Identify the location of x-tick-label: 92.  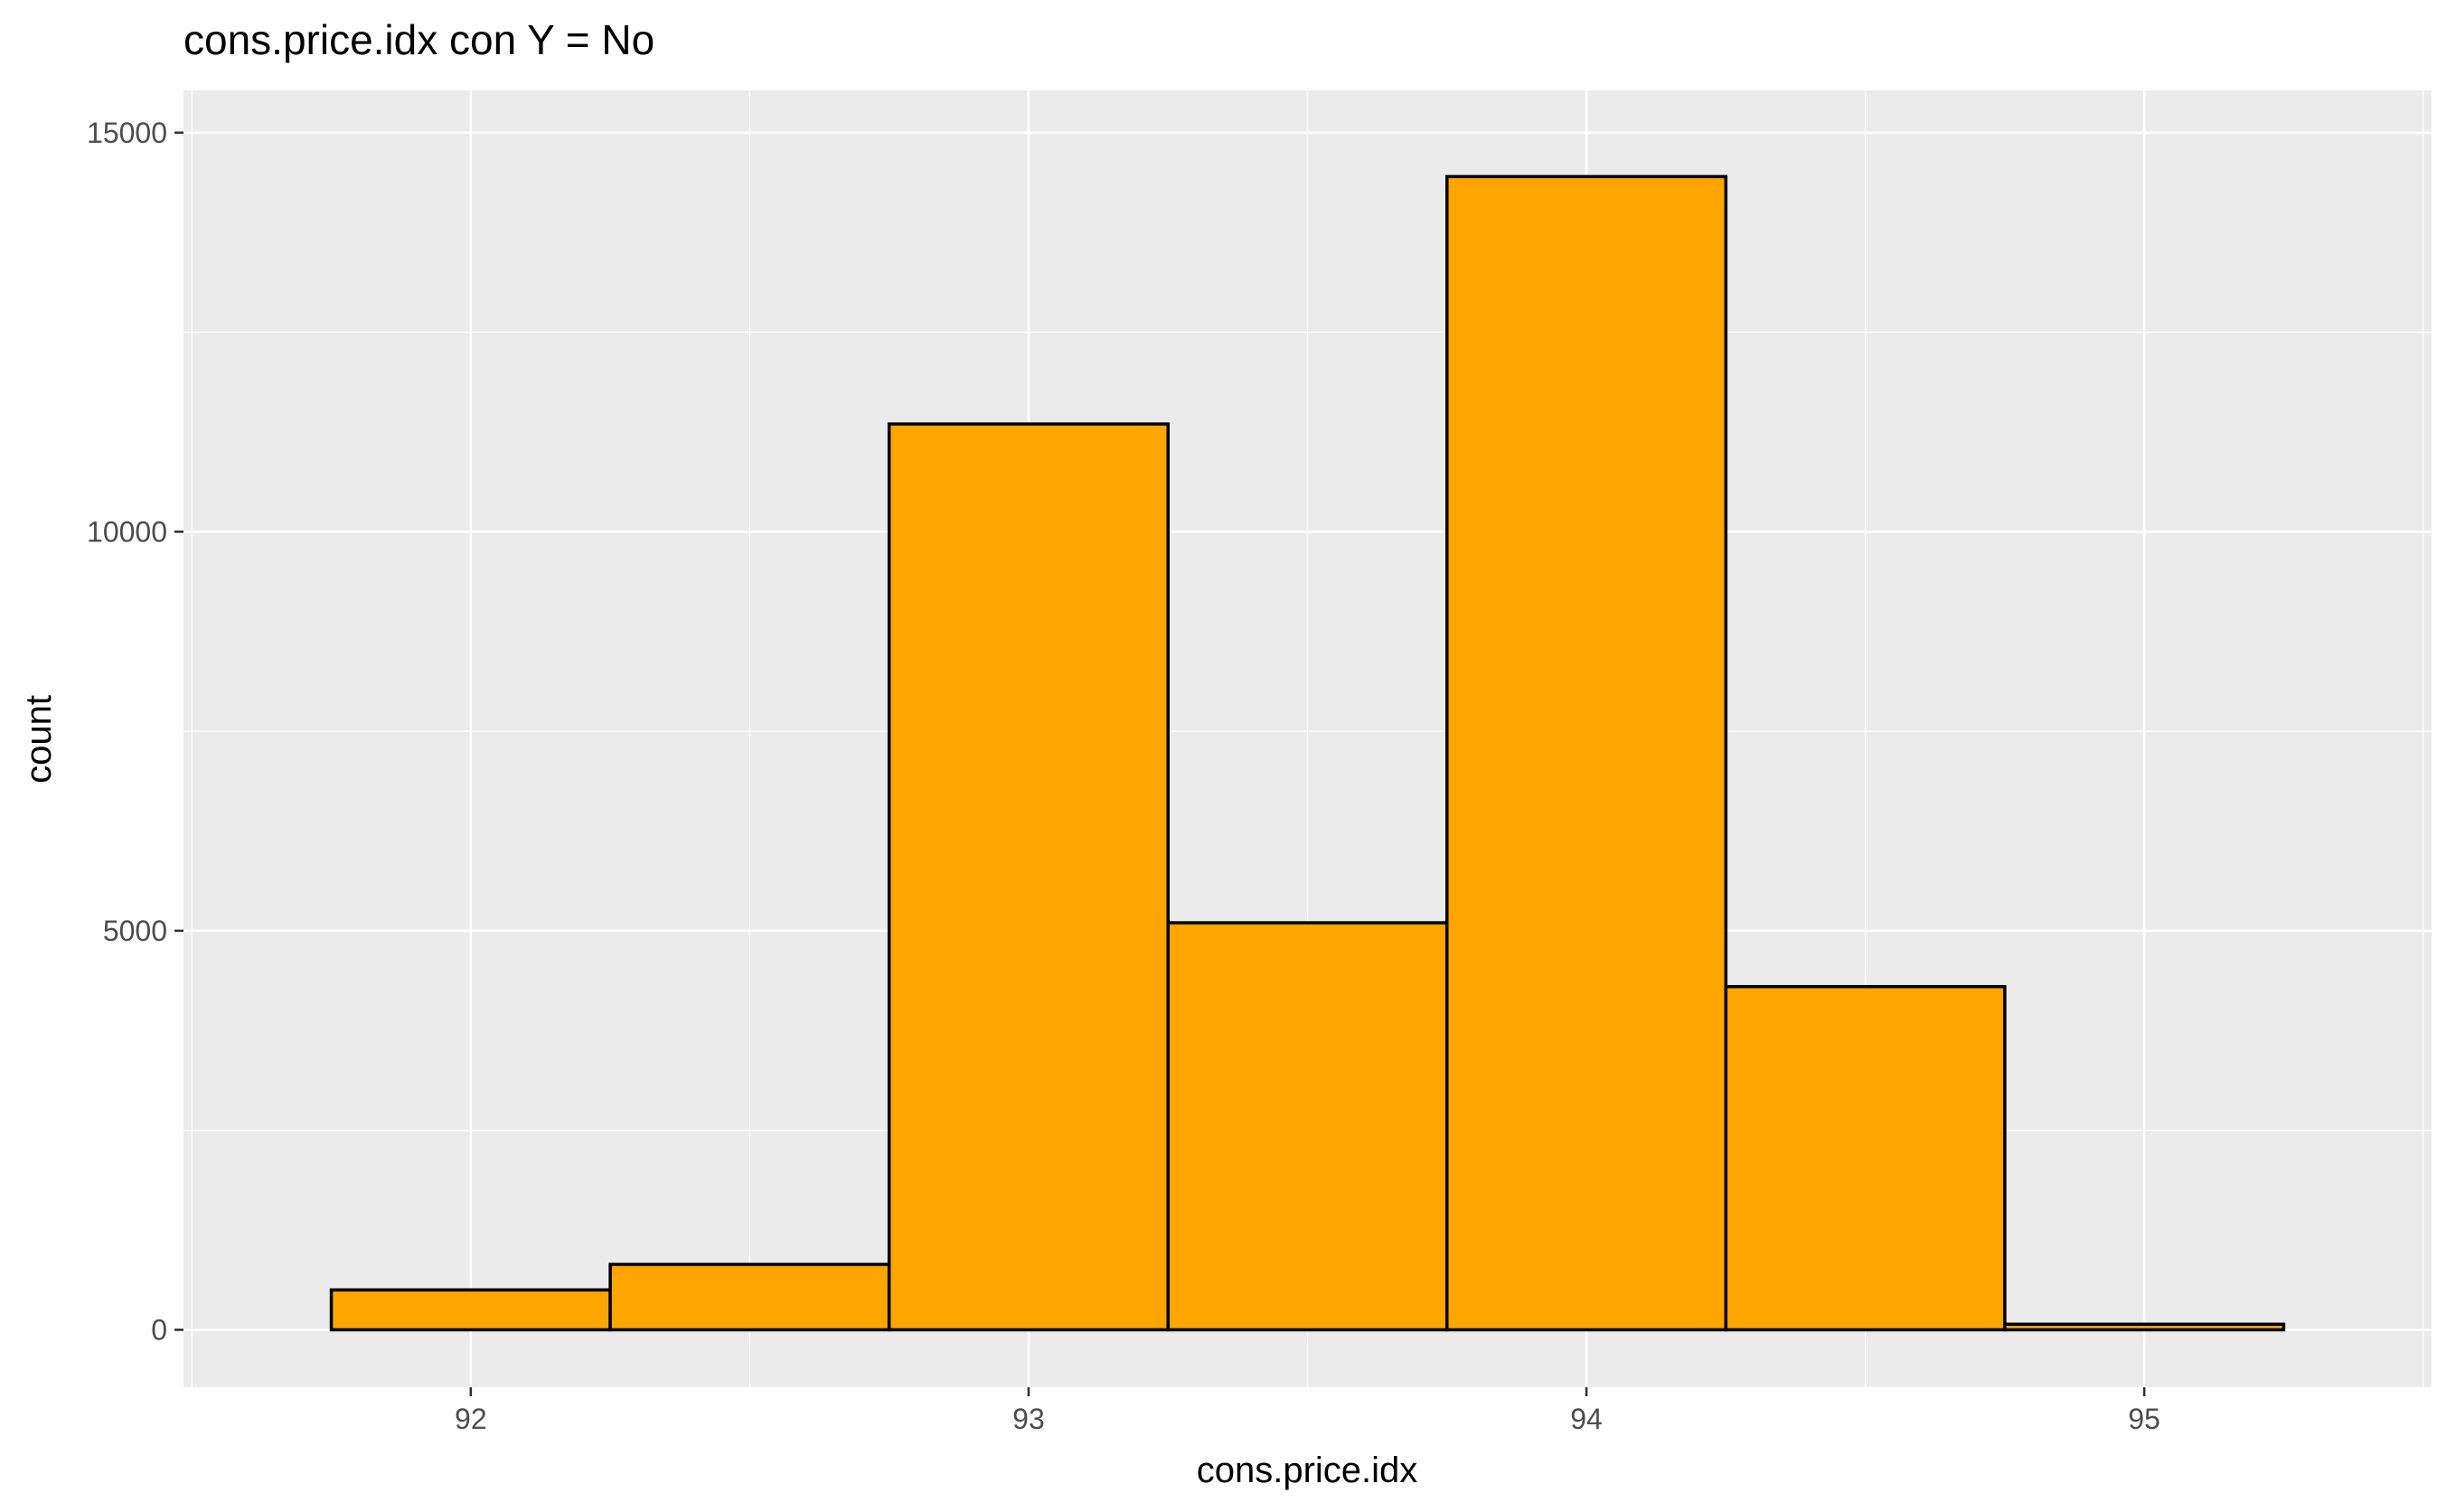
(471, 1419).